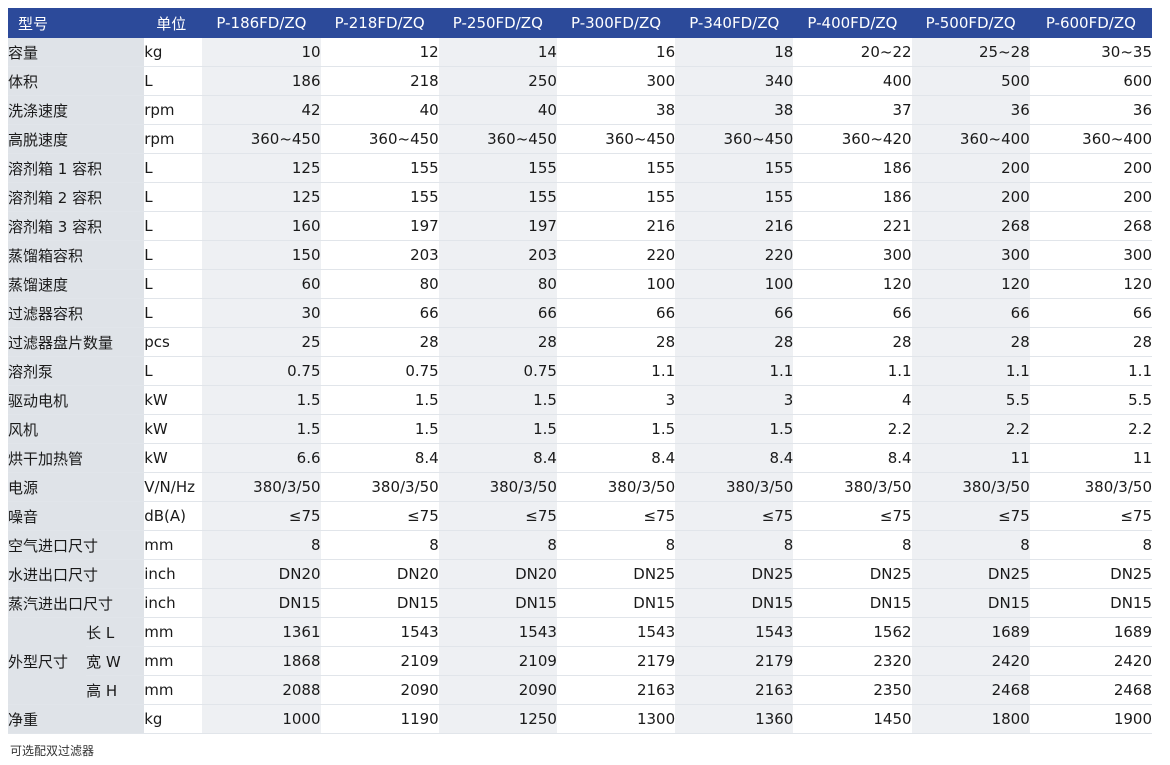 Image resolution: width=1170 pixels, height=765 pixels. I want to click on table-row: 容量 kg 10 12 14 16 18 20~22 25~28 30~35, so click(580, 52).